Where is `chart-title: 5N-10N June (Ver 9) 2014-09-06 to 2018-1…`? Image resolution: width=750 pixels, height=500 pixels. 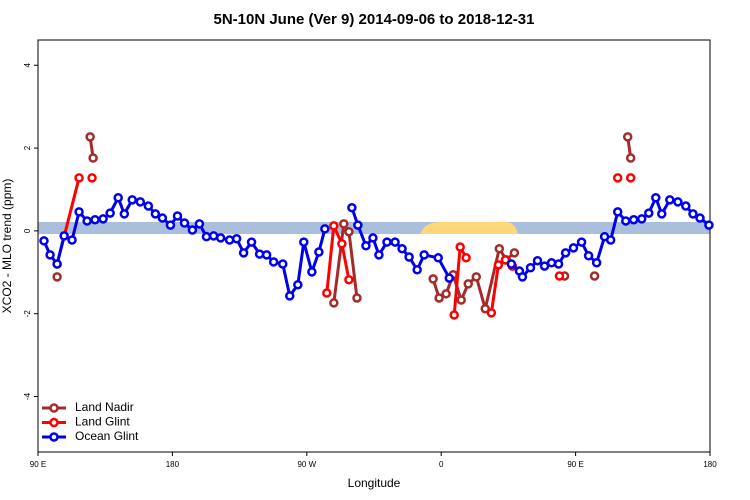 chart-title: 5N-10N June (Ver 9) 2014-09-06 to 2018-1… is located at coordinates (373, 19).